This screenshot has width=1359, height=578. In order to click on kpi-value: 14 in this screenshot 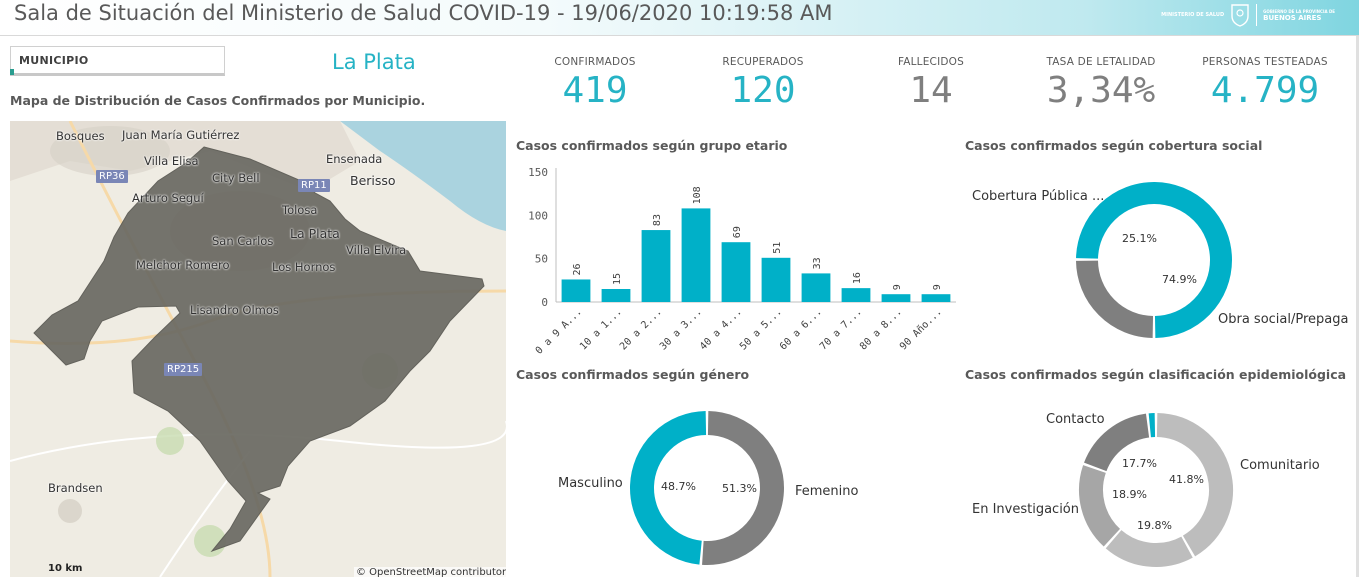, I will do `click(931, 90)`.